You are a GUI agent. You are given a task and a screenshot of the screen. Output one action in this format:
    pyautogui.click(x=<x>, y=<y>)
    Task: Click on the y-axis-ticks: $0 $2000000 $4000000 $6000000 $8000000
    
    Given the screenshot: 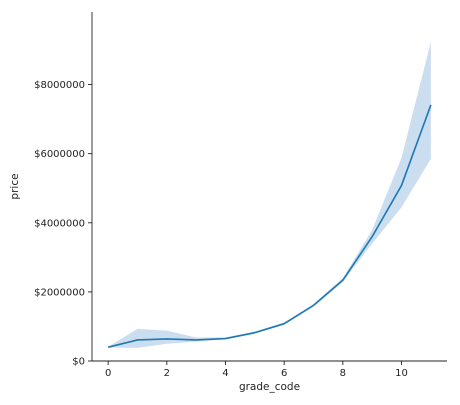 What is the action you would take?
    pyautogui.click(x=63, y=224)
    